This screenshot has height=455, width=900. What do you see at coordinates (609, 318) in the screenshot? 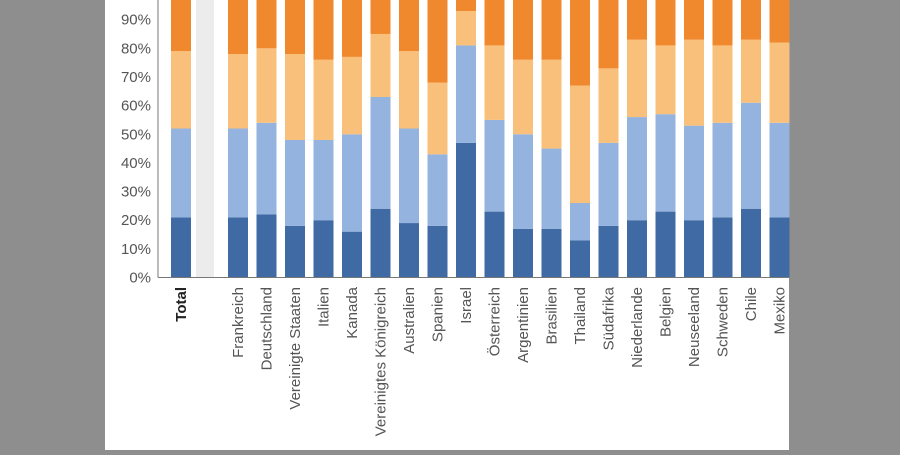
I see `x-tick-label: Südafrika` at bounding box center [609, 318].